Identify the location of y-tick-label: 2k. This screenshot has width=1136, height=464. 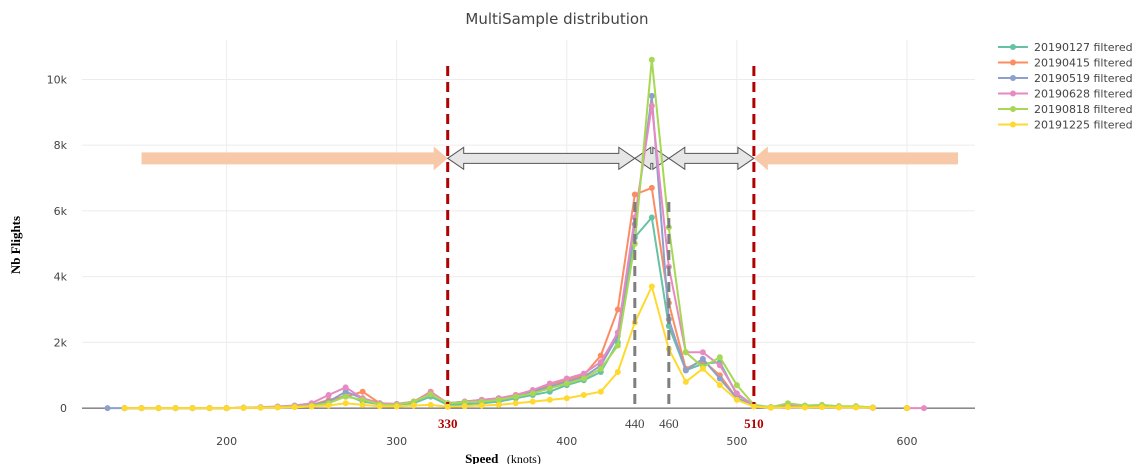
(61, 342).